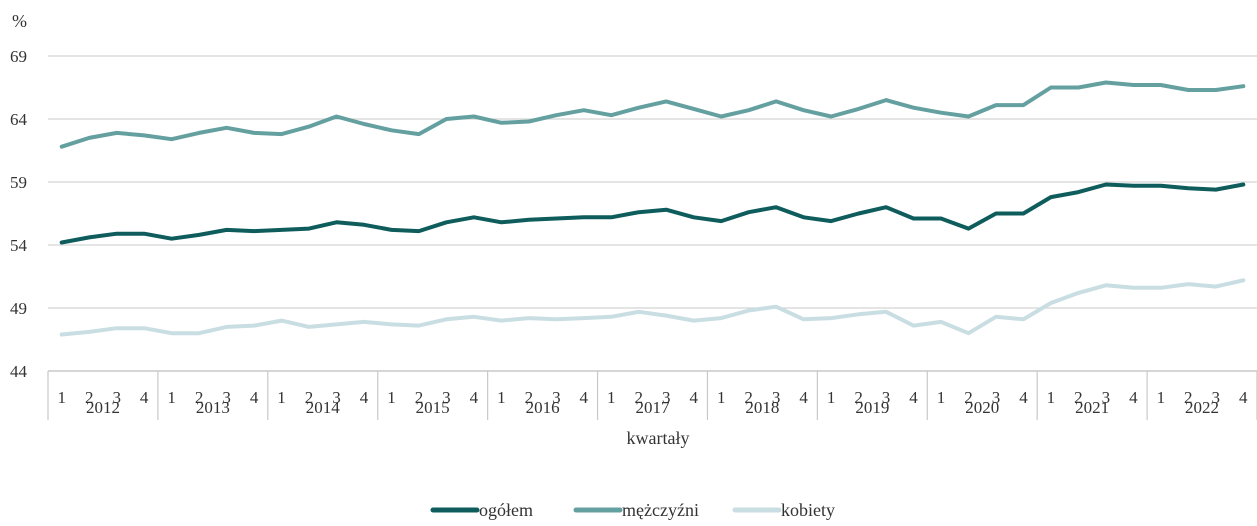 This screenshot has height=526, width=1257. Describe the element at coordinates (1092, 407) in the screenshot. I see `year-label: 2021` at that location.